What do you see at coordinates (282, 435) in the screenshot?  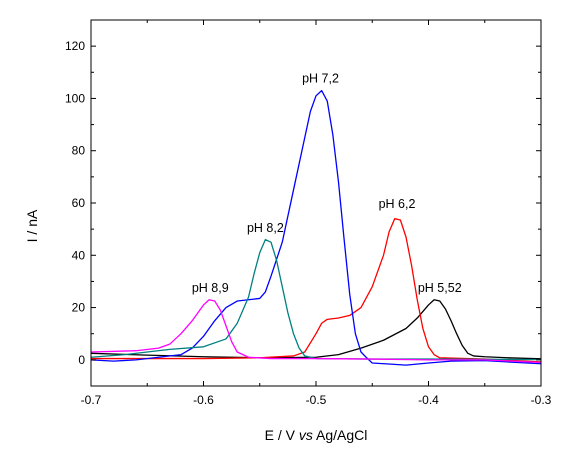 I see `x-axis-title-part-1: E / V` at bounding box center [282, 435].